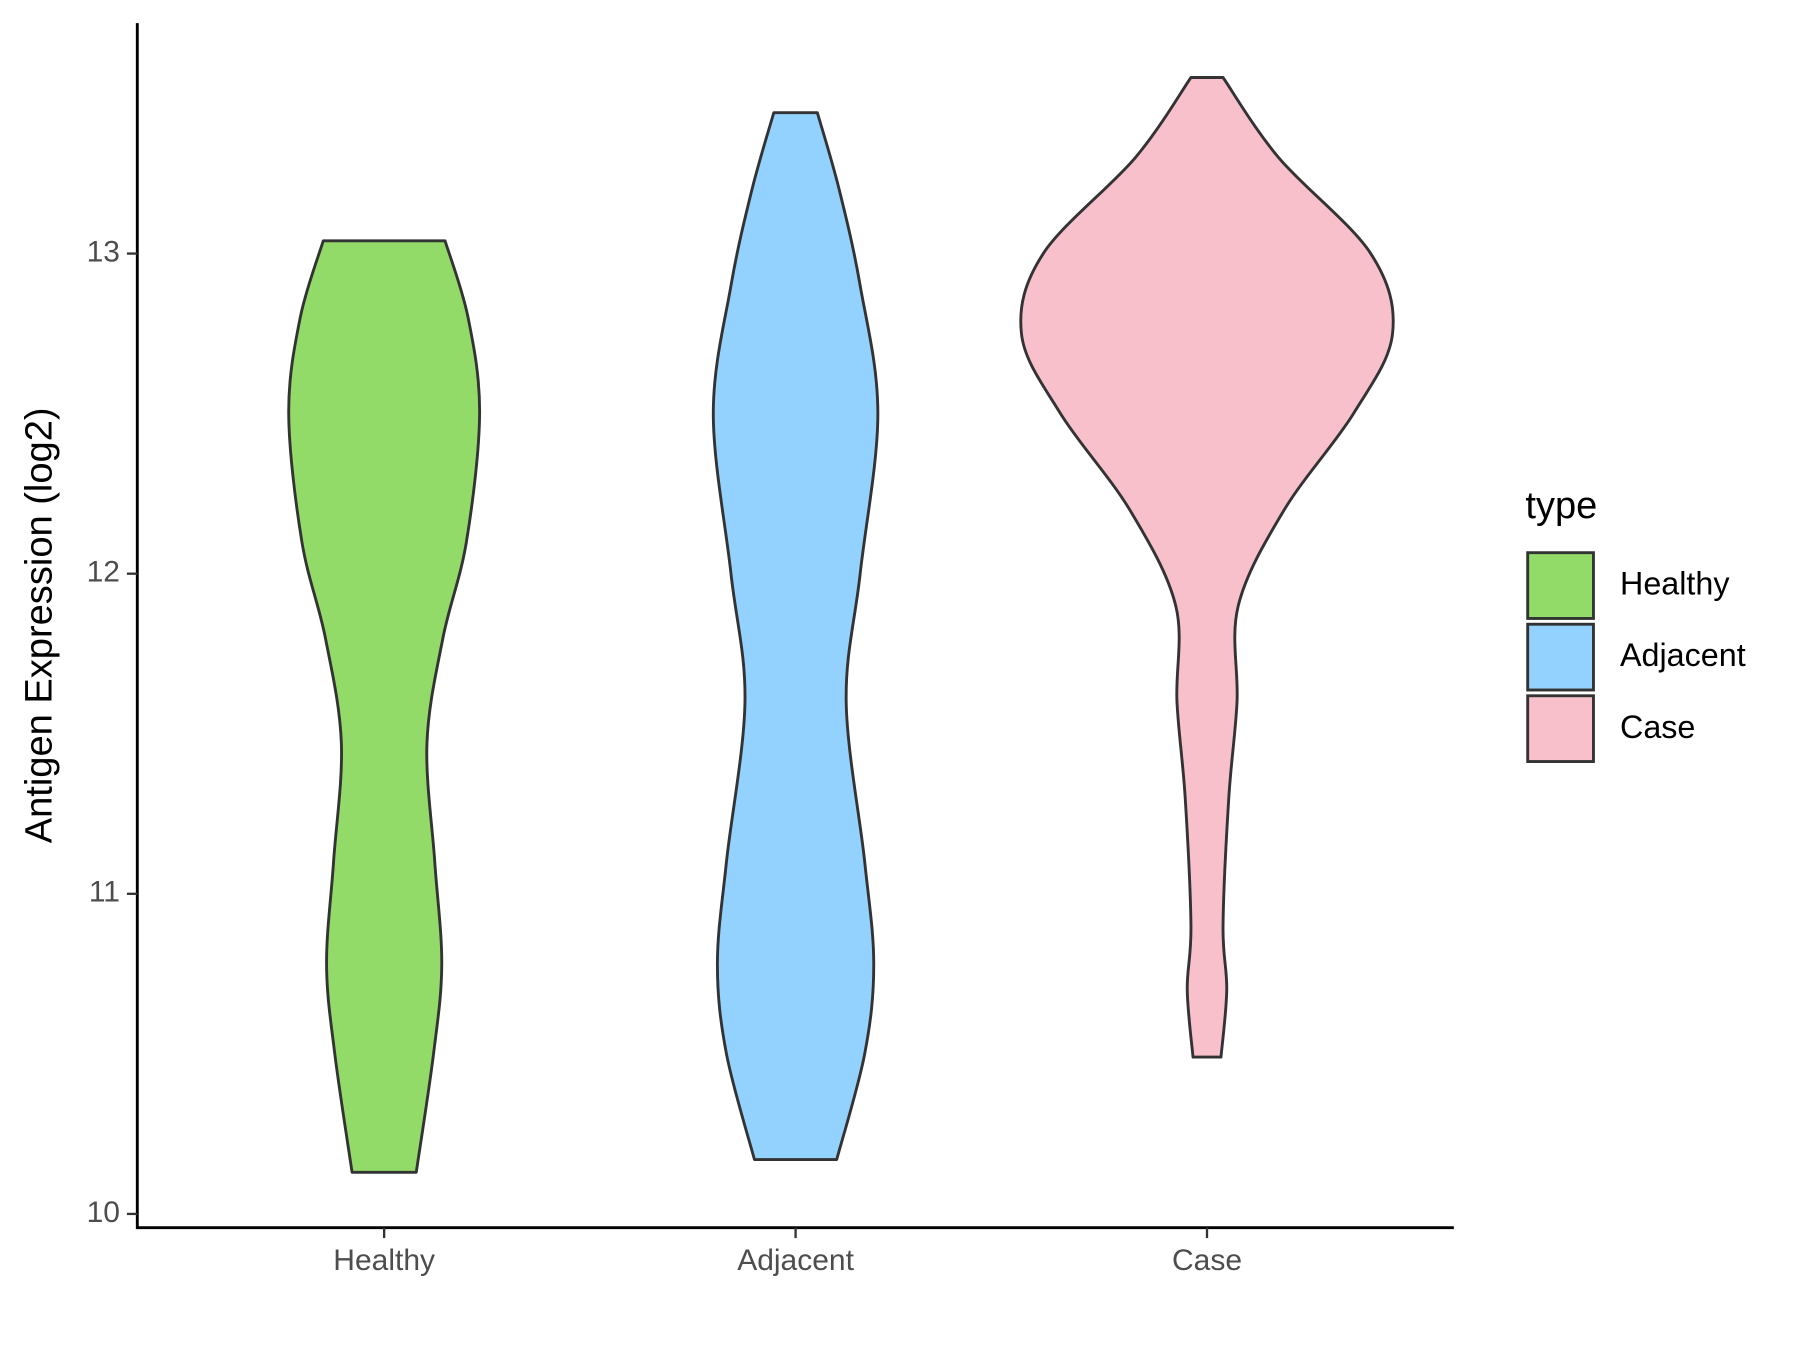 This screenshot has width=1800, height=1350. Describe the element at coordinates (103, 572) in the screenshot. I see `y-tick-label: 12` at that location.